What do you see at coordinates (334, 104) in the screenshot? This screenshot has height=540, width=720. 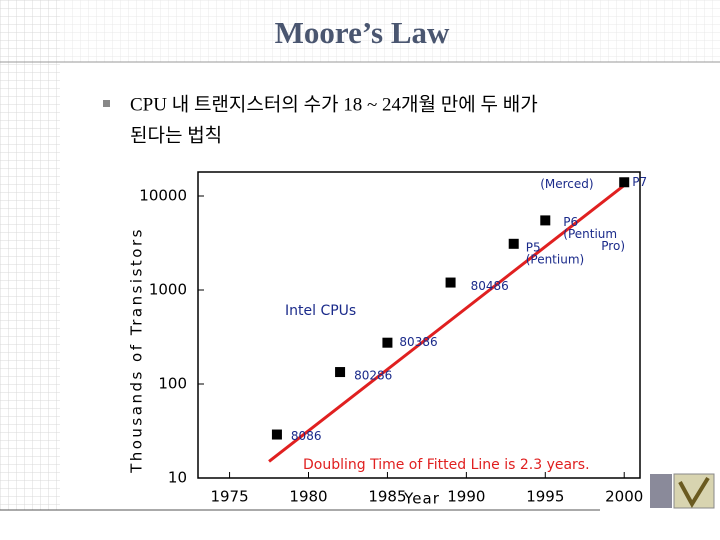 I see `bullet-line: CPU 내 트랜지스터의 수가 18 ~ 24개월 만에 두 배가` at bounding box center [334, 104].